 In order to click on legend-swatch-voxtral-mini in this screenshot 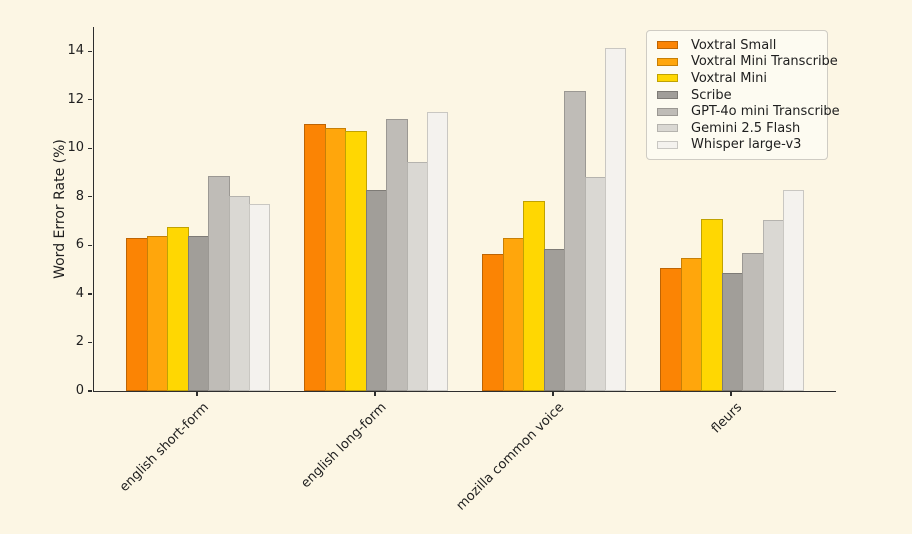, I will do `click(667, 78)`.